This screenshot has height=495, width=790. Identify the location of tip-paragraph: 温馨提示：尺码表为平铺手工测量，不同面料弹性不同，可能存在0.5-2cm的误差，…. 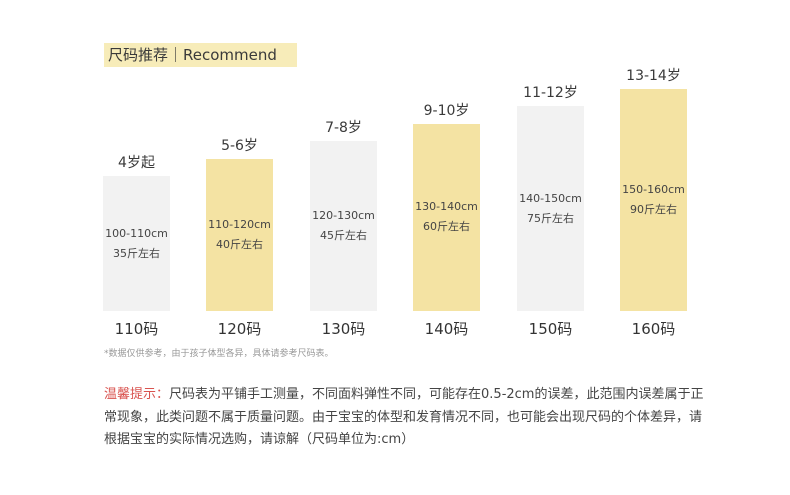
(404, 418).